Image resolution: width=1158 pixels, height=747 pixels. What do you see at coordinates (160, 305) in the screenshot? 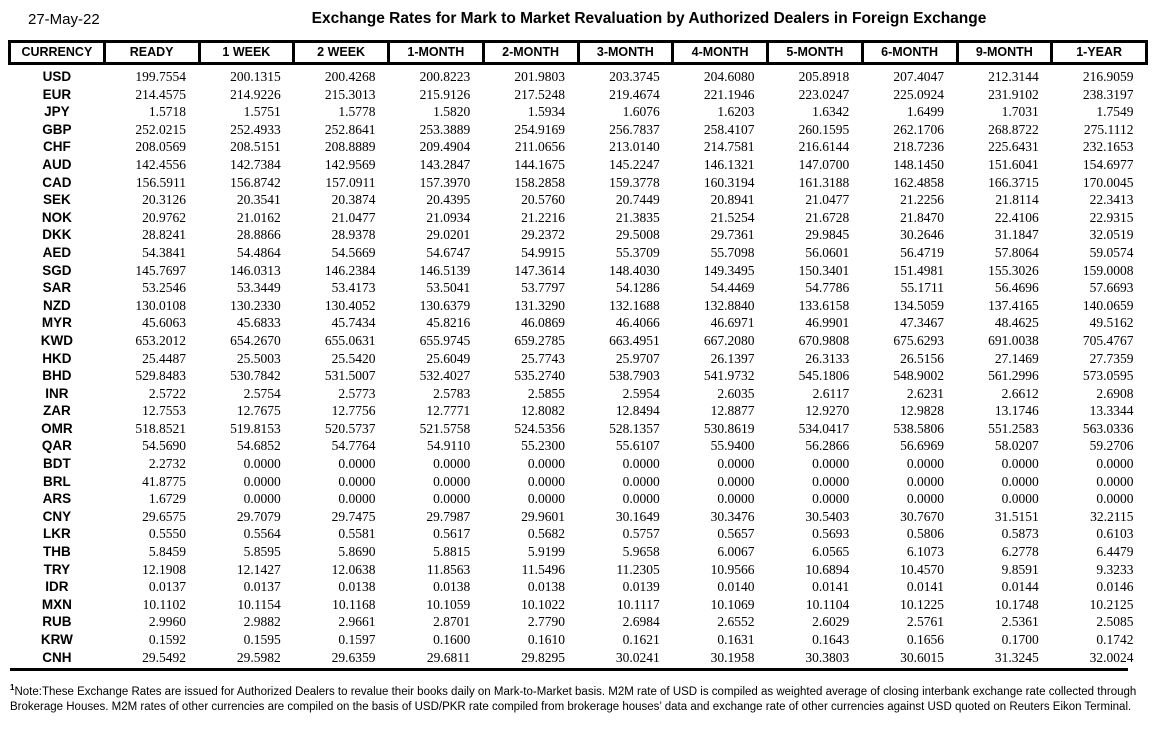
I see `rate-cell: 130.0108` at bounding box center [160, 305].